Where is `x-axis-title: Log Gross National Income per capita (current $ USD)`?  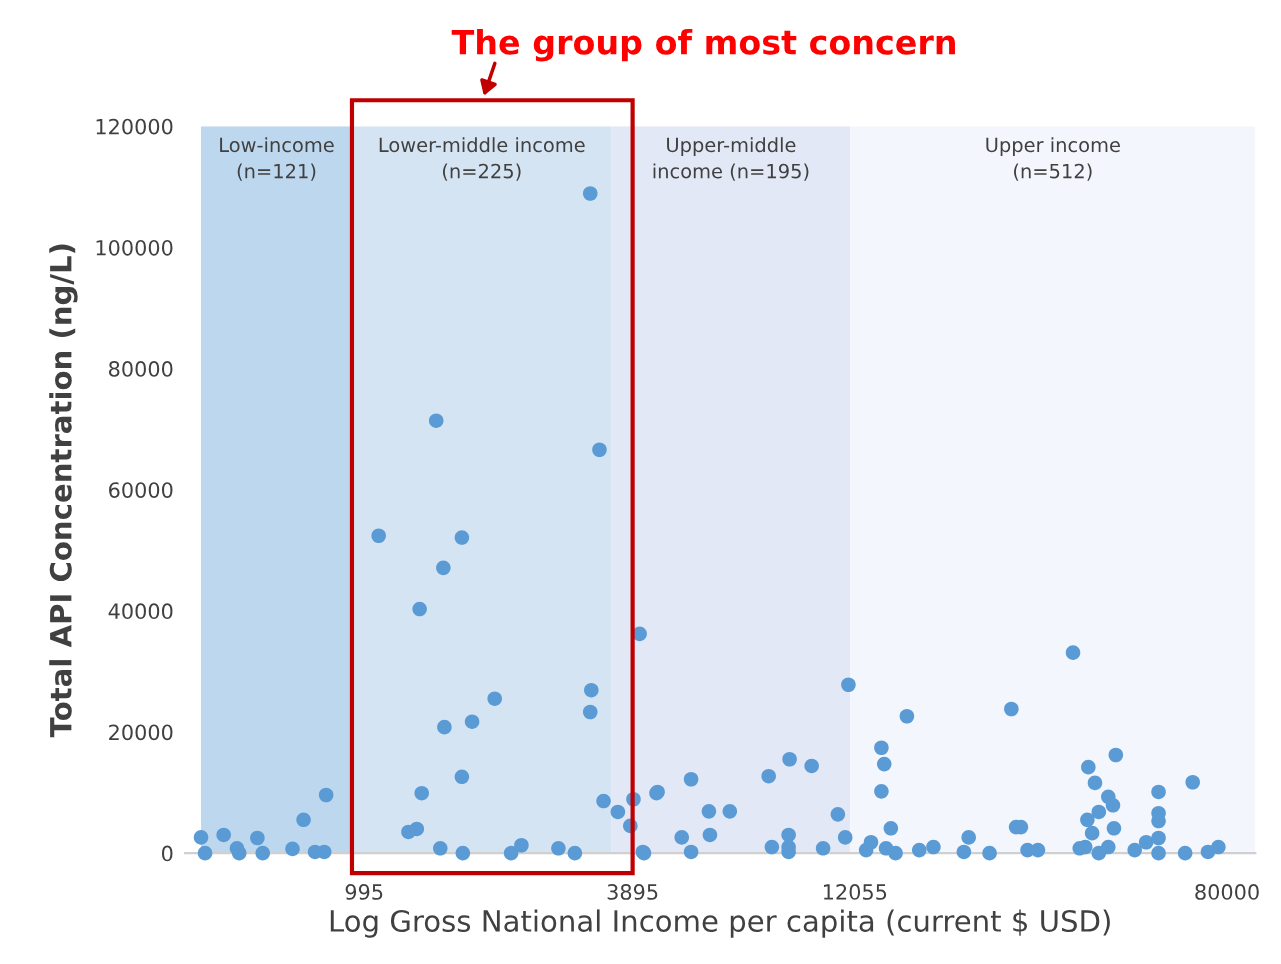 x-axis-title: Log Gross National Income per capita (current $ USD) is located at coordinates (720, 923).